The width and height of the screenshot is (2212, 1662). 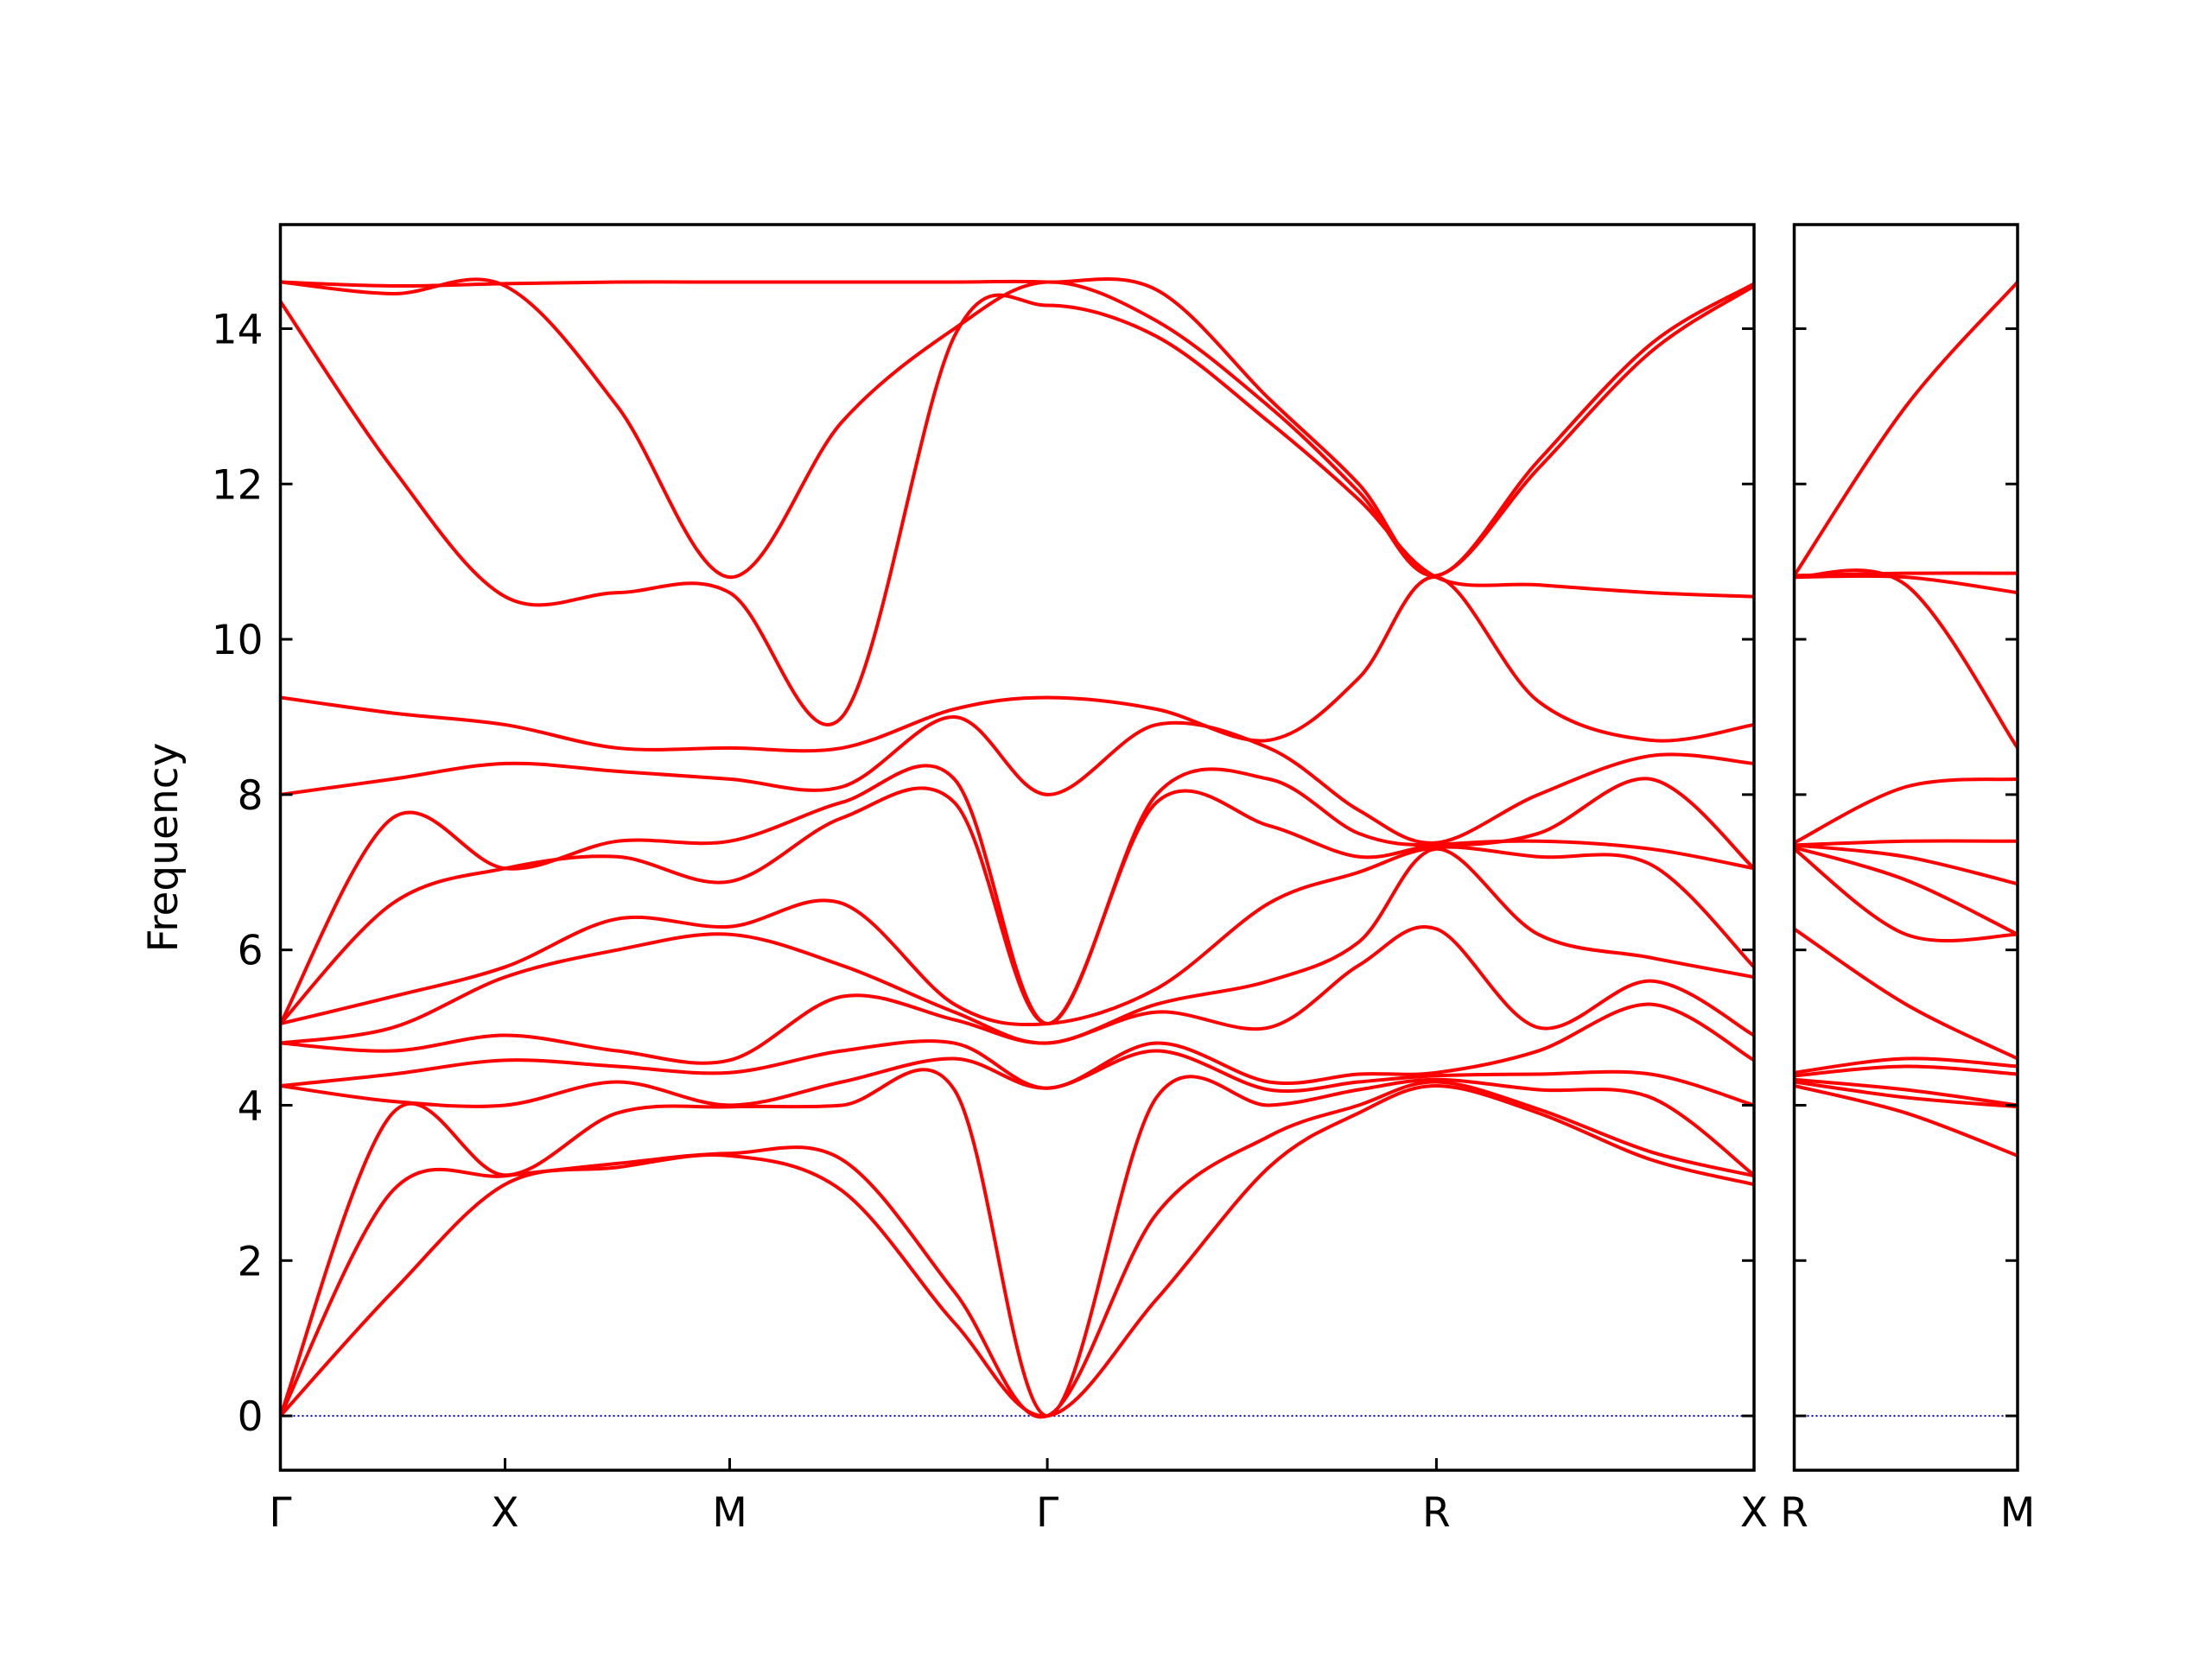 What do you see at coordinates (238, 329) in the screenshot?
I see `y-tick-label: 14` at bounding box center [238, 329].